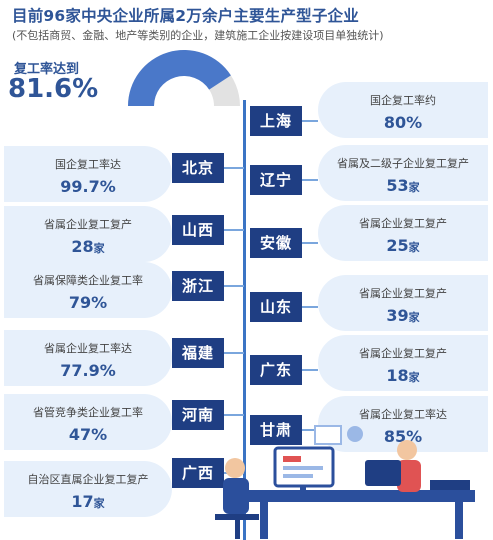 The width and height of the screenshot is (493, 540). What do you see at coordinates (198, 473) in the screenshot?
I see `left-province-5: 广西` at bounding box center [198, 473].